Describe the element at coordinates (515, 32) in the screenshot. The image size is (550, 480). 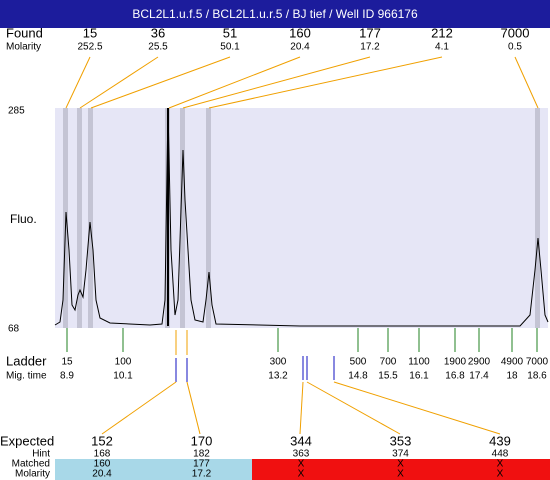
I see `found-size: 7000` at that location.